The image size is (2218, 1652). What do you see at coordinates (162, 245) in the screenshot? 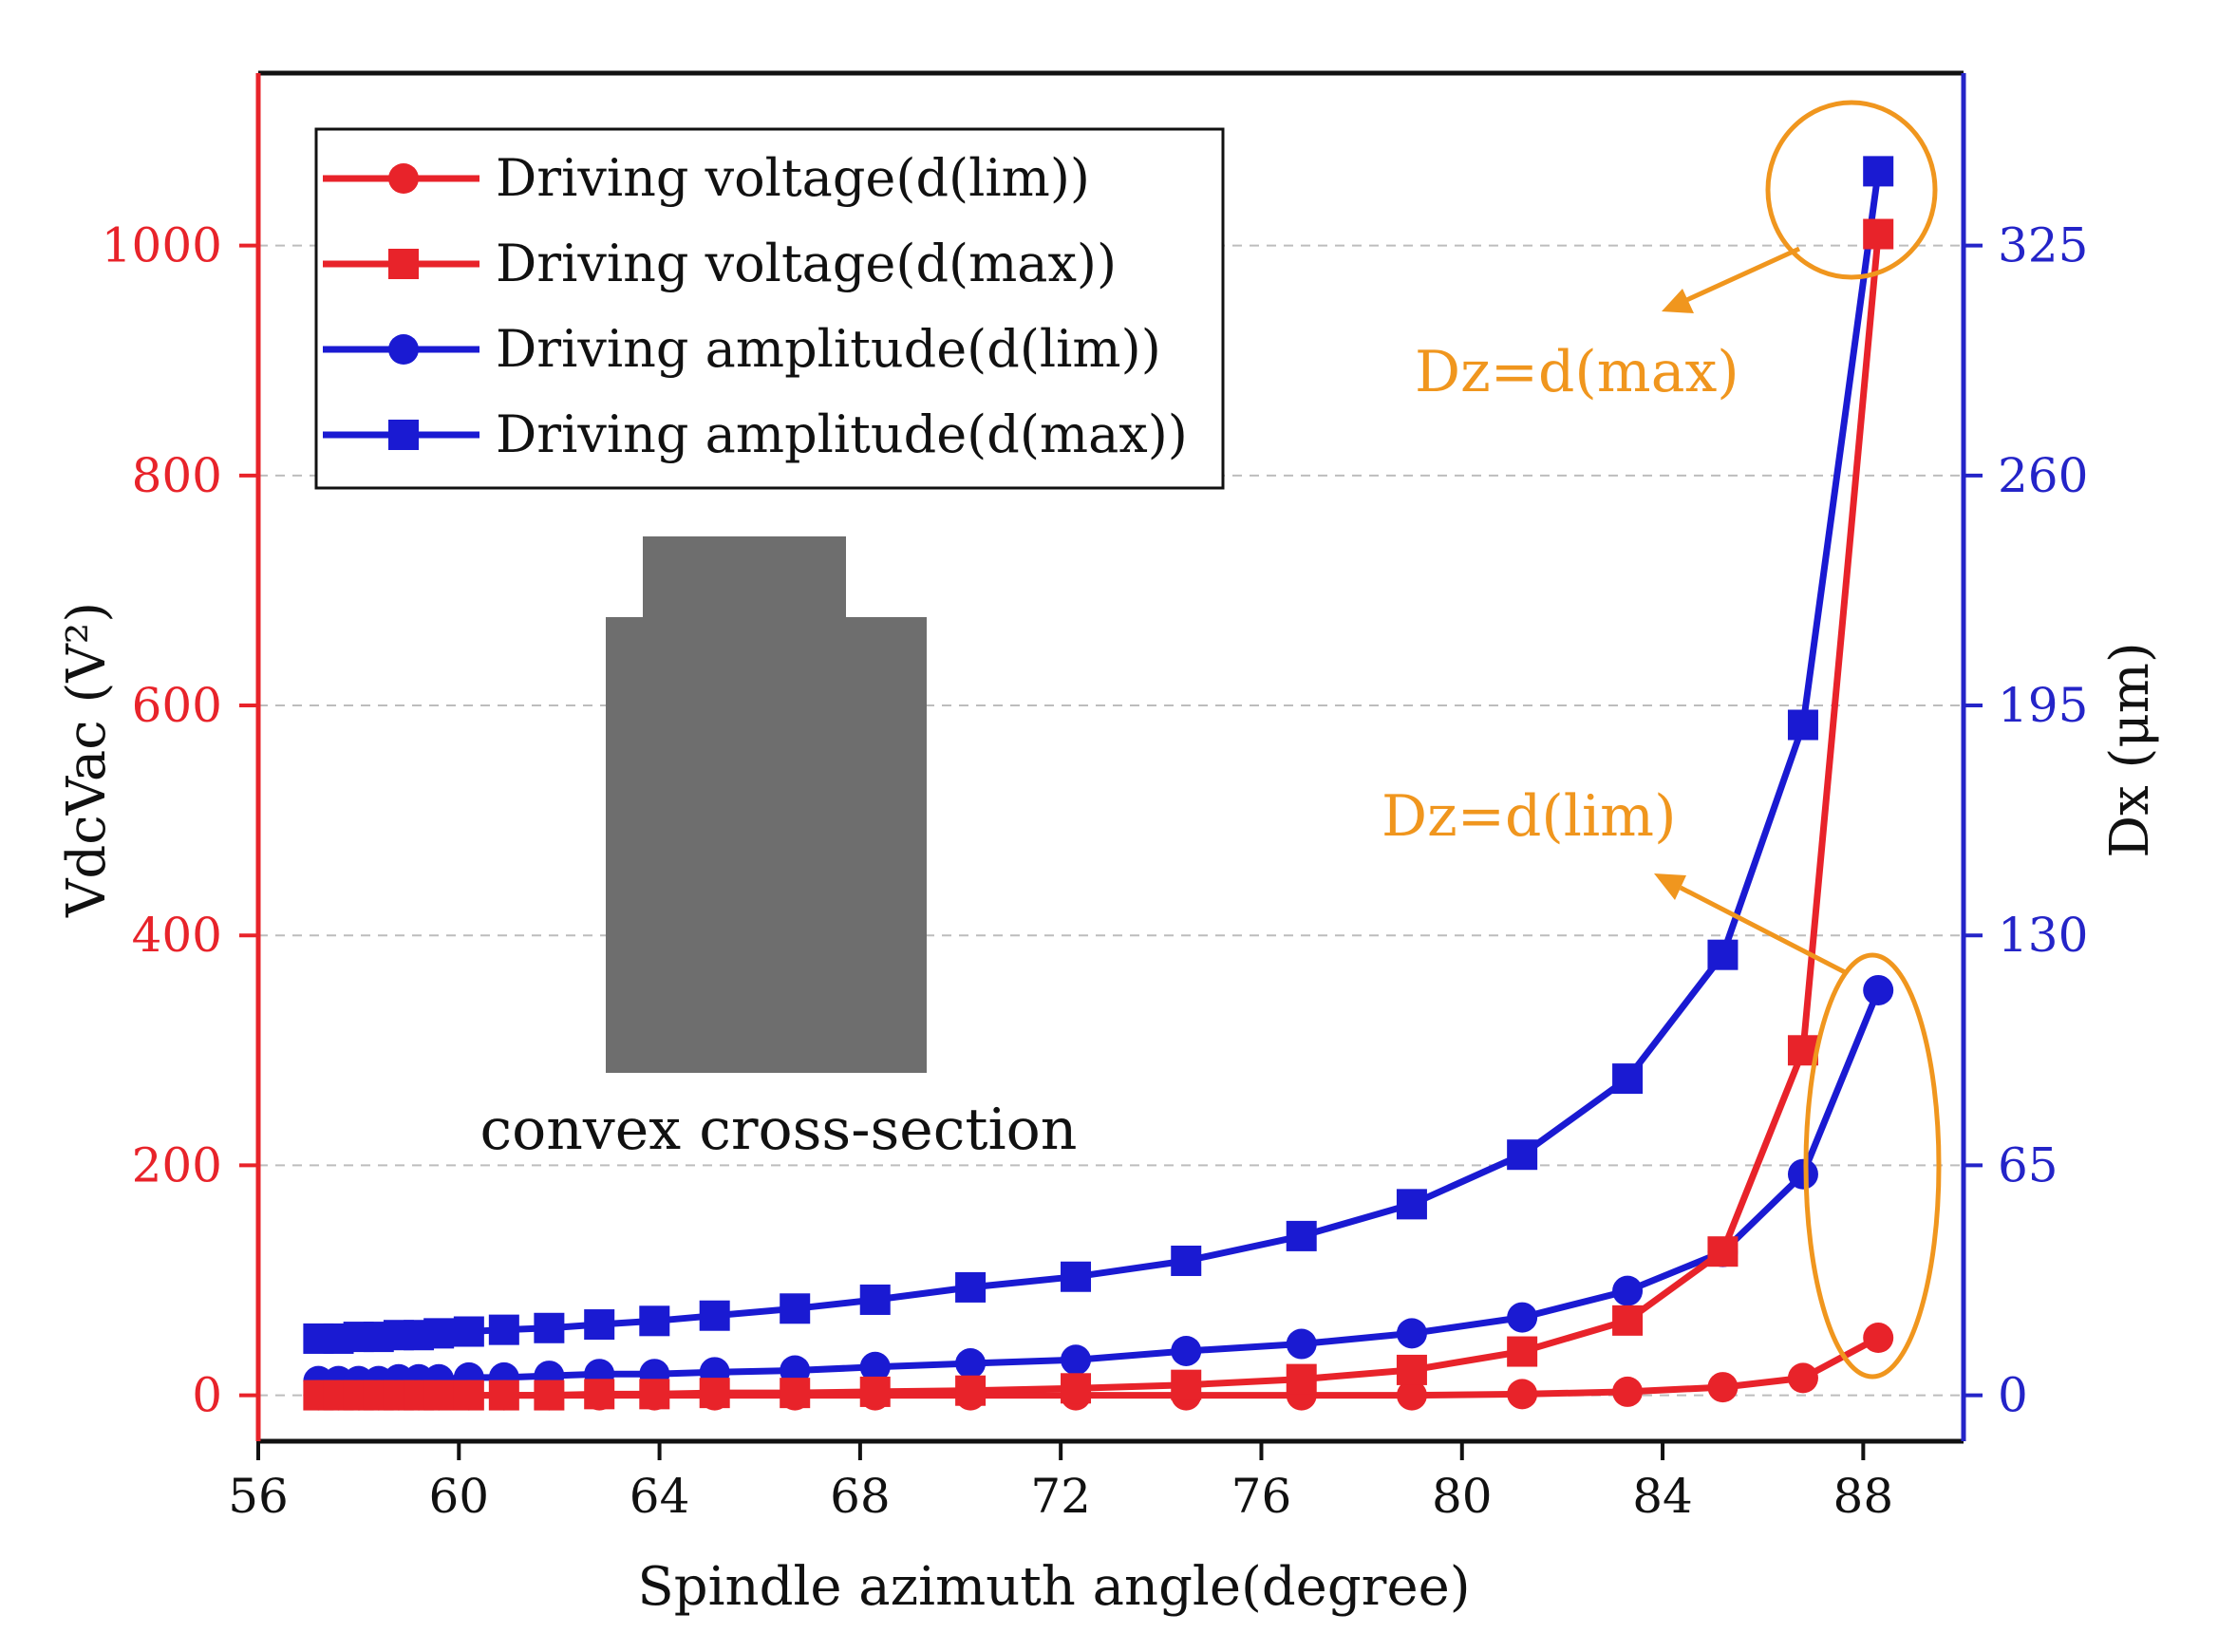
I see `y-left-tick-label-1000: 1000` at bounding box center [162, 245].